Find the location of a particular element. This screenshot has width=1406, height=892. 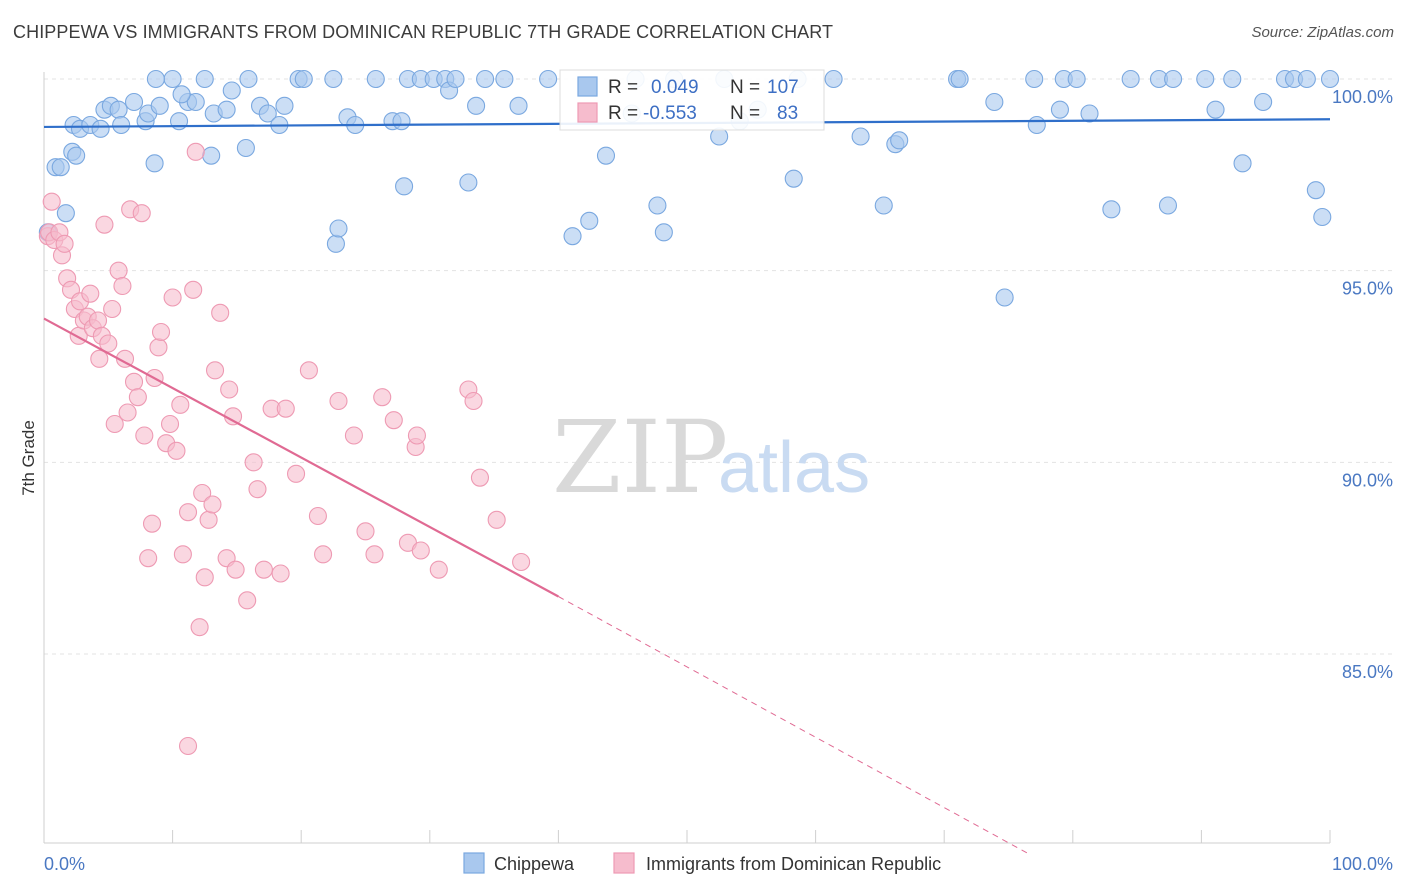

stats-n-value-2: 83 is located at coordinates (787, 113).